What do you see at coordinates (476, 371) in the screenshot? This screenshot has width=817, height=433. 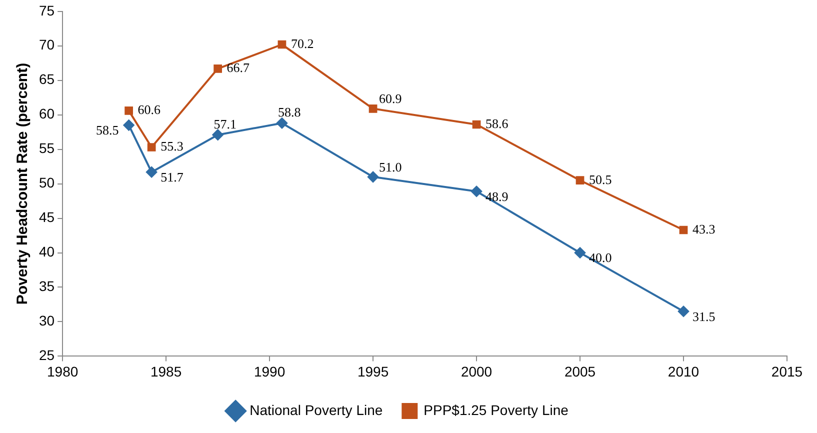 I see `x-tick-label: 2000` at bounding box center [476, 371].